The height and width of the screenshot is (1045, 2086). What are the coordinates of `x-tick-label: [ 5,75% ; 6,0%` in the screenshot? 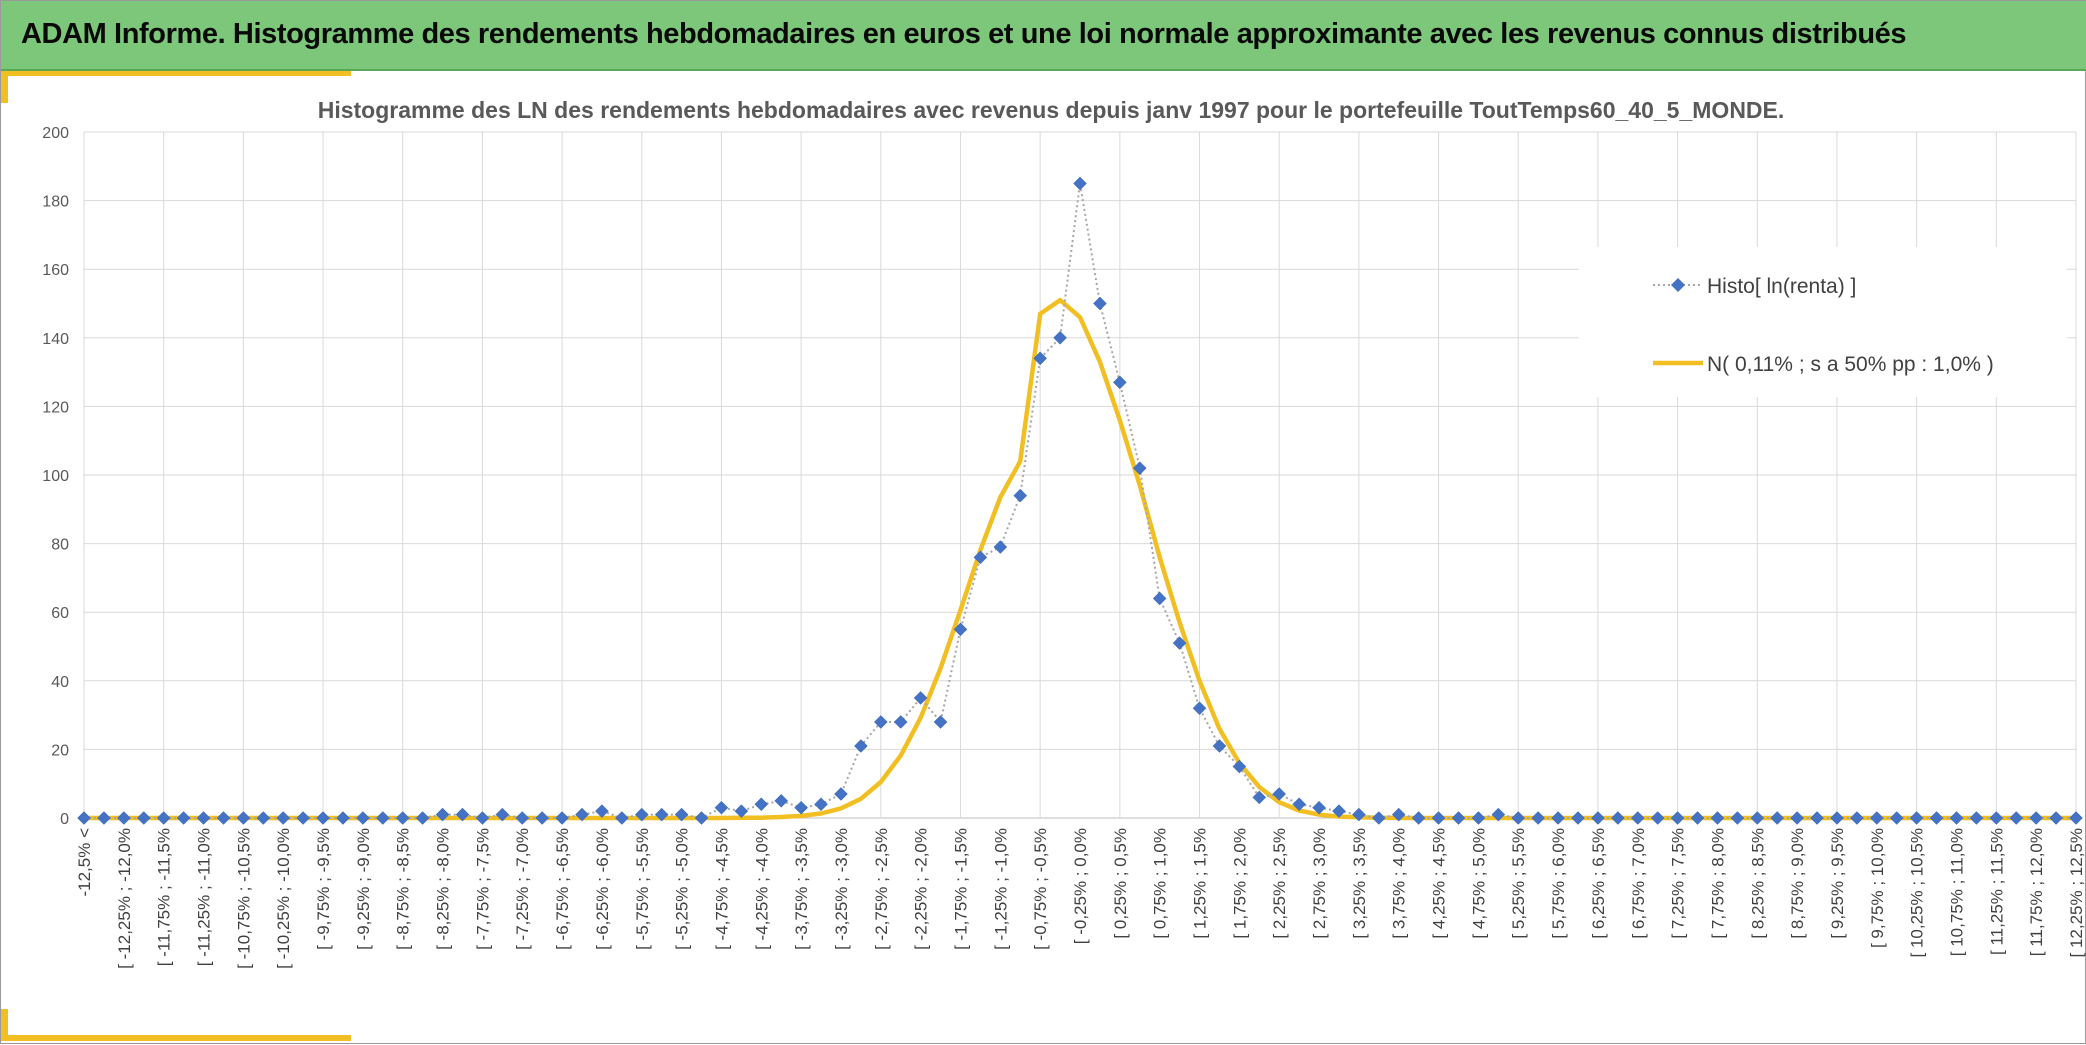 It's located at (1558, 883).